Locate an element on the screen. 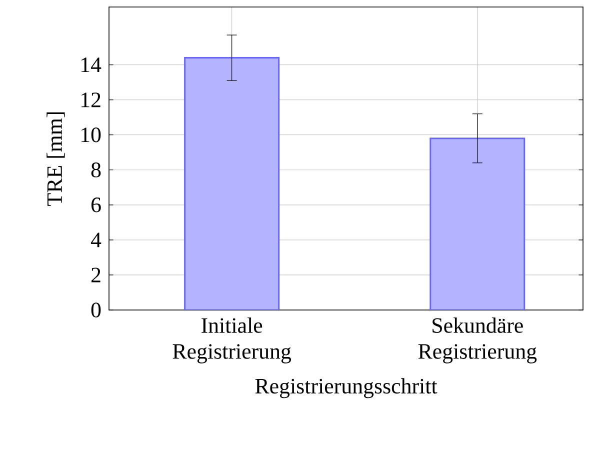  y-tick-label: 10 is located at coordinates (91, 134).